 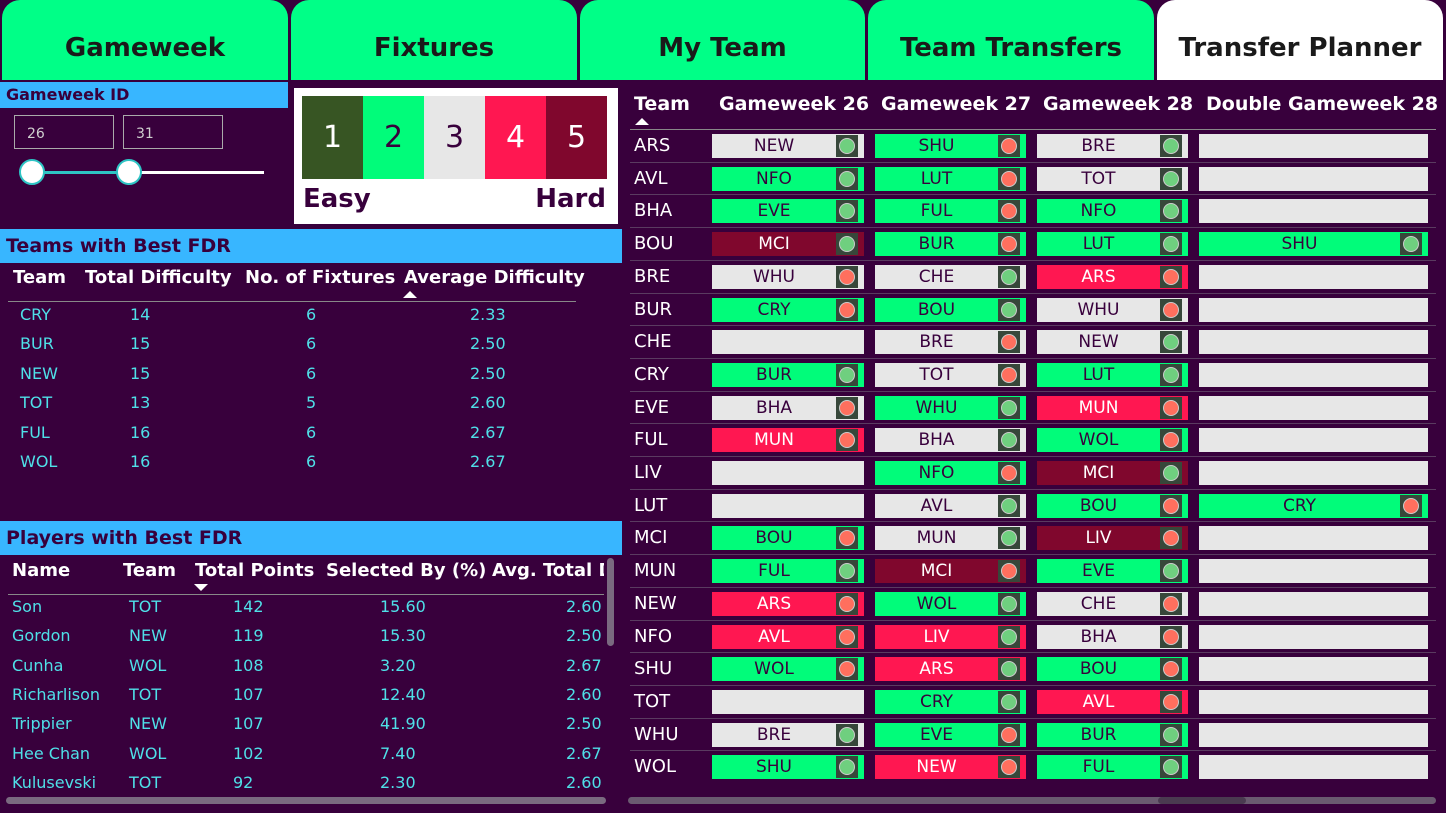 What do you see at coordinates (64, 132) in the screenshot?
I see `gameweek-min-input: 26` at bounding box center [64, 132].